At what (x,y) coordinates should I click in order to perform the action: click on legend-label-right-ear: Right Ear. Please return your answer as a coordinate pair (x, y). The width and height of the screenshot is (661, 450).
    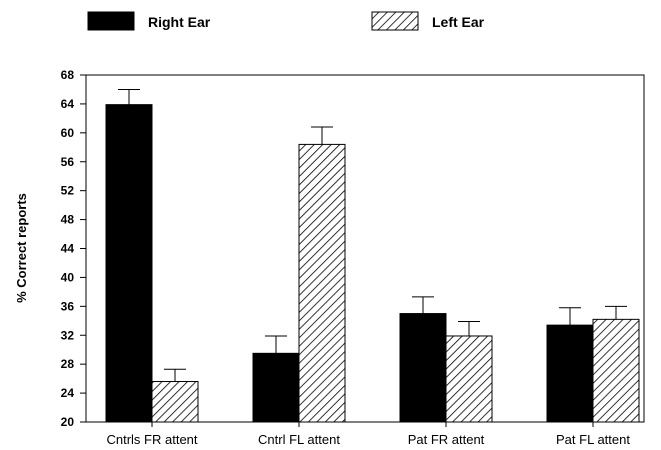
    Looking at the image, I should click on (179, 22).